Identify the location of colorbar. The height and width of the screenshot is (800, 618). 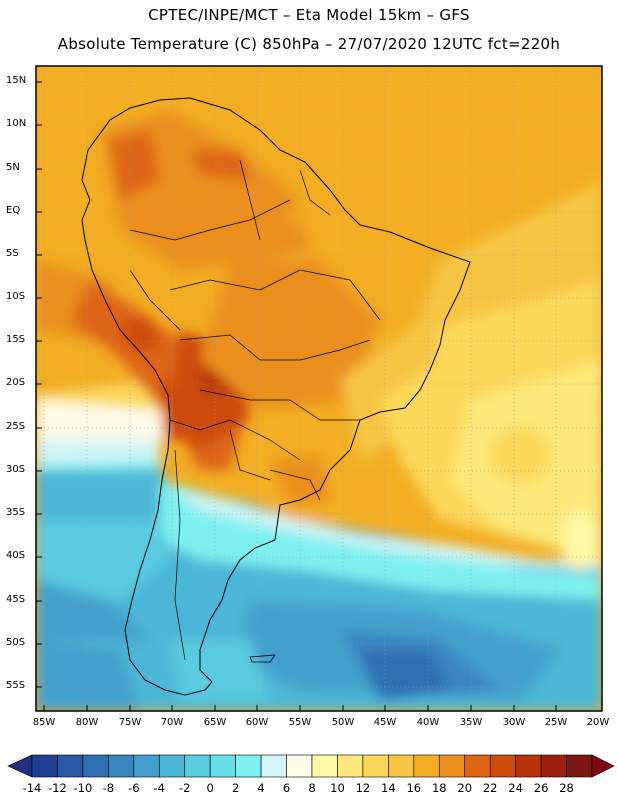
(311, 766).